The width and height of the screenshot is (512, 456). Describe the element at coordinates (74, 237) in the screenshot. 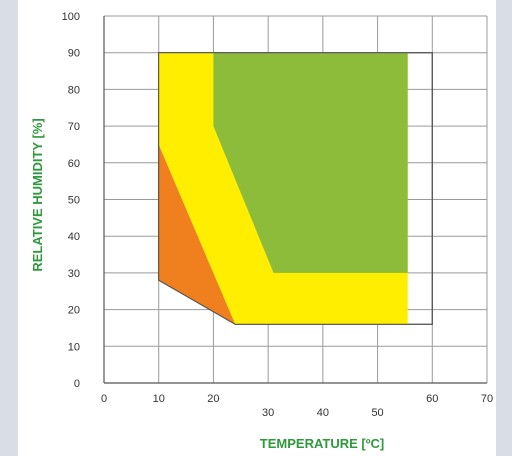

I see `y-tick-label: 40` at that location.